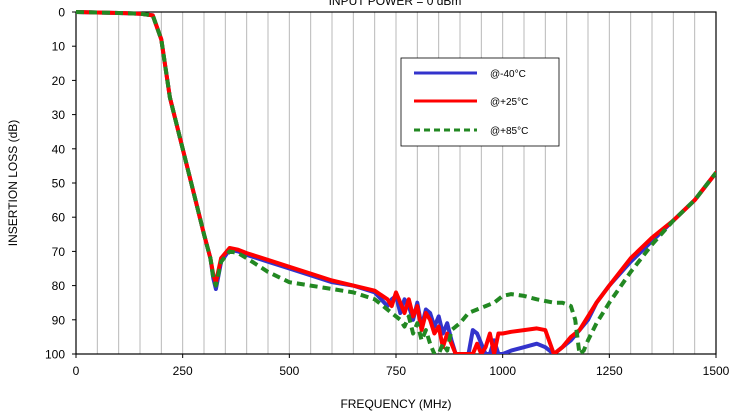 The width and height of the screenshot is (732, 416). Describe the element at coordinates (508, 74) in the screenshot. I see `legend-label: @-40°C` at that location.